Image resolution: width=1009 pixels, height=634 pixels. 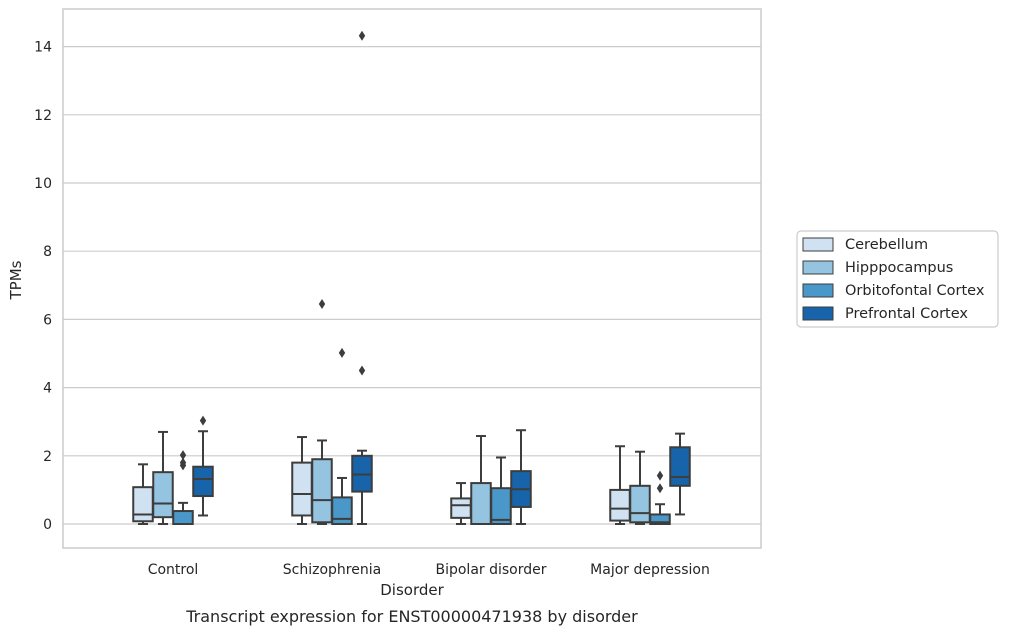 What do you see at coordinates (899, 268) in the screenshot?
I see `legend-label: Hipppocampus` at bounding box center [899, 268].